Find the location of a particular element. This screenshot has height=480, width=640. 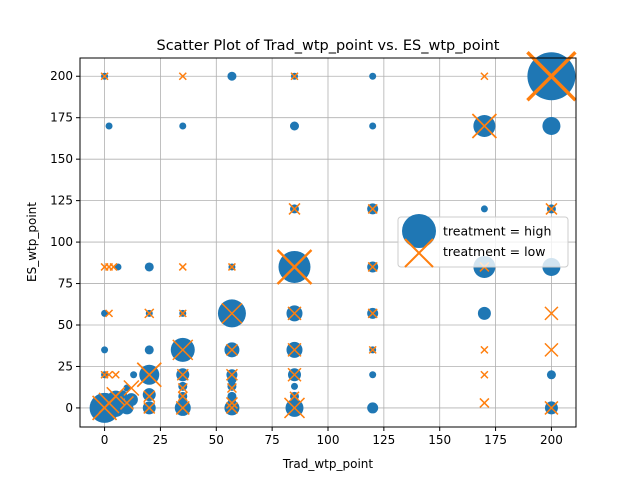

x-tick-label: 125 is located at coordinates (383, 440).